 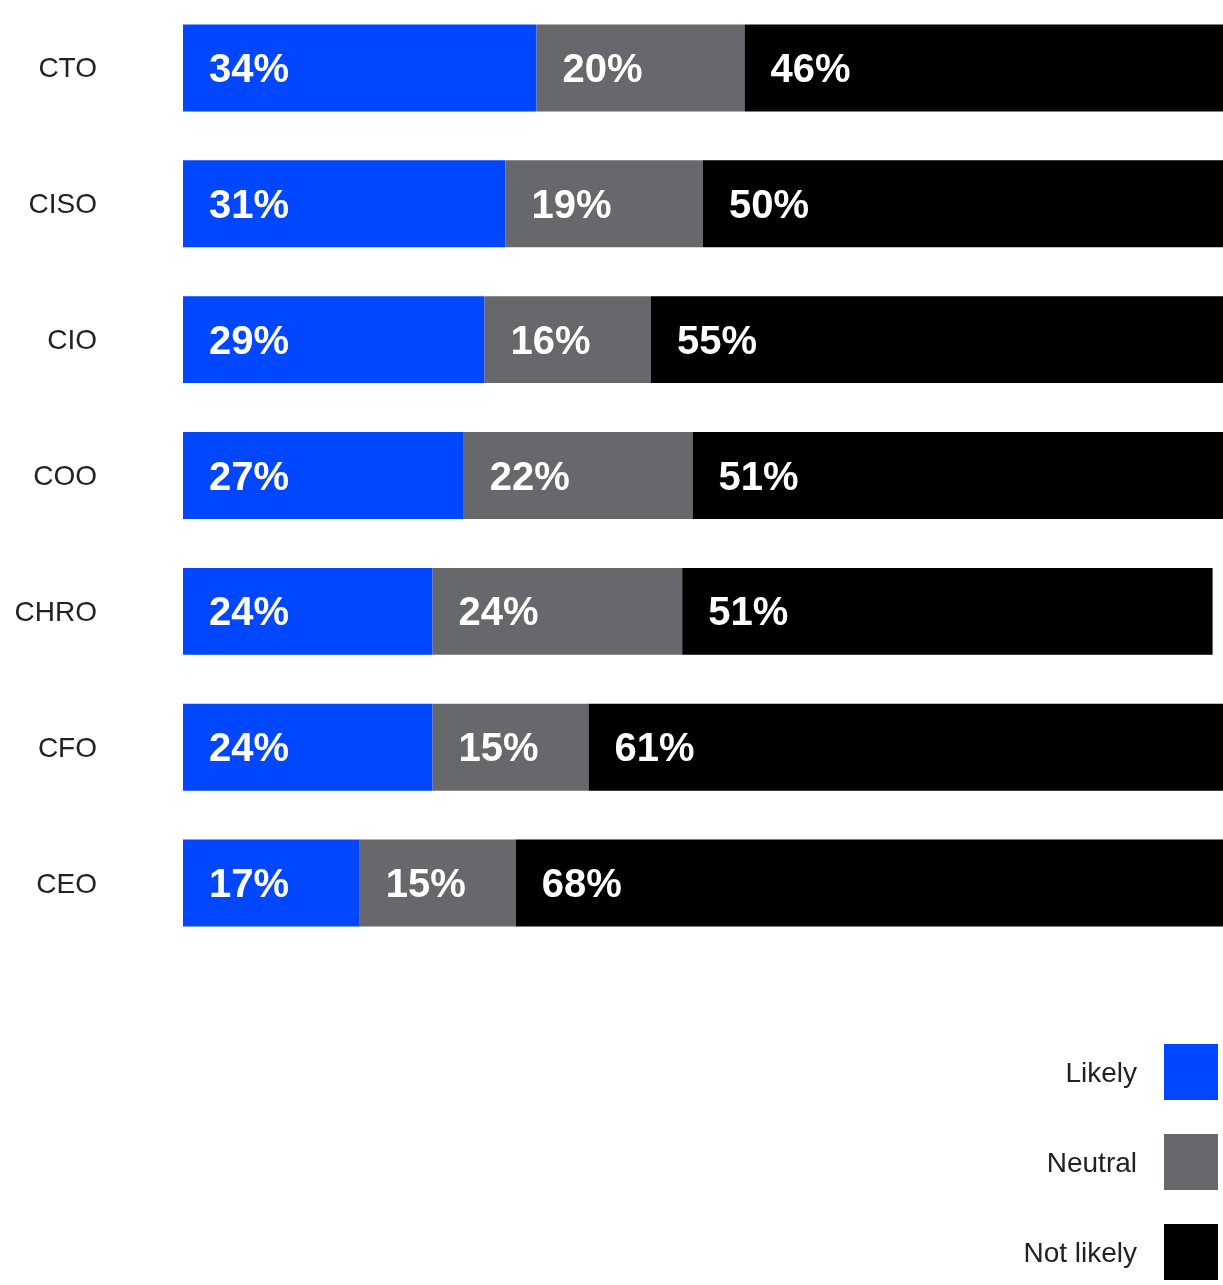 What do you see at coordinates (249, 67) in the screenshot?
I see `data-label: 34%` at bounding box center [249, 67].